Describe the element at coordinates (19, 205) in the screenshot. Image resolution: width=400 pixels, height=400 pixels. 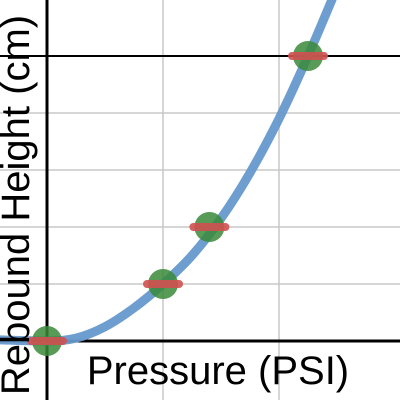
I see `y-axis-label: Rebound Height (cm)` at that location.